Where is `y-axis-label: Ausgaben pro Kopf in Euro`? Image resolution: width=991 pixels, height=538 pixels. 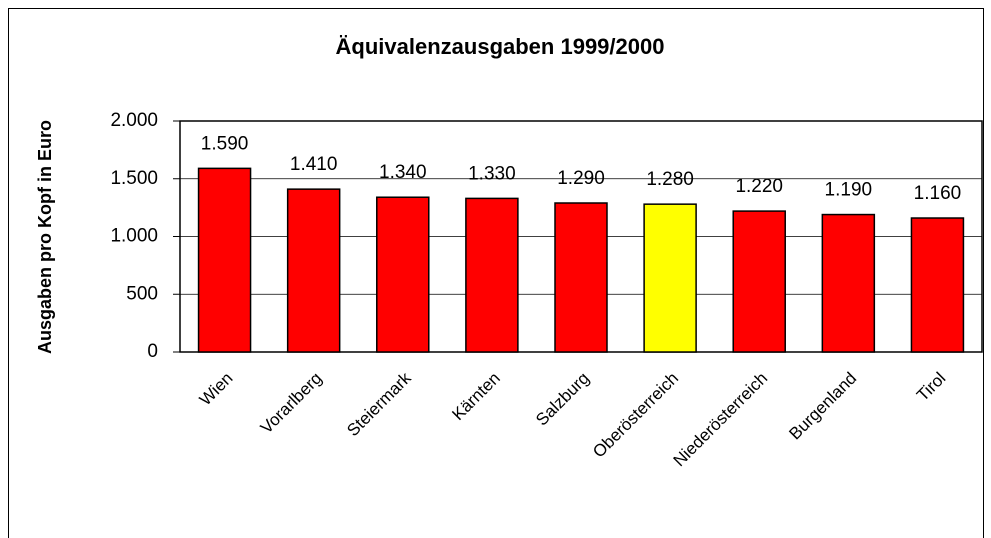
y-axis-label: Ausgaben pro Kopf in Euro is located at coordinates (45, 237).